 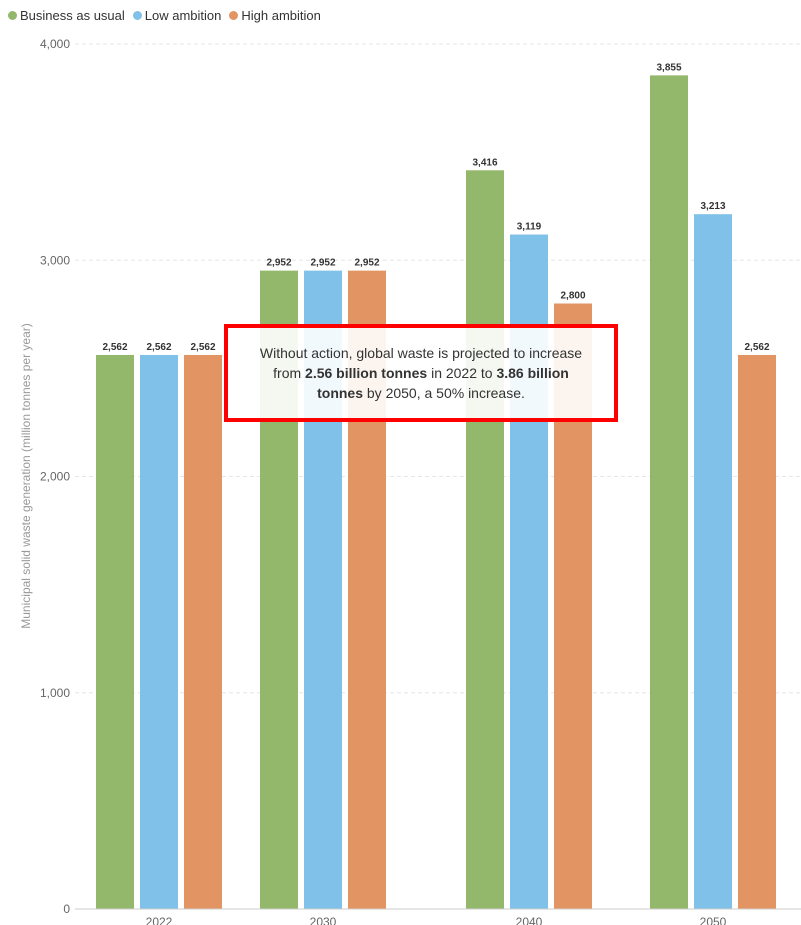 What do you see at coordinates (55, 260) in the screenshot?
I see `y-tick-label: 3,000` at bounding box center [55, 260].